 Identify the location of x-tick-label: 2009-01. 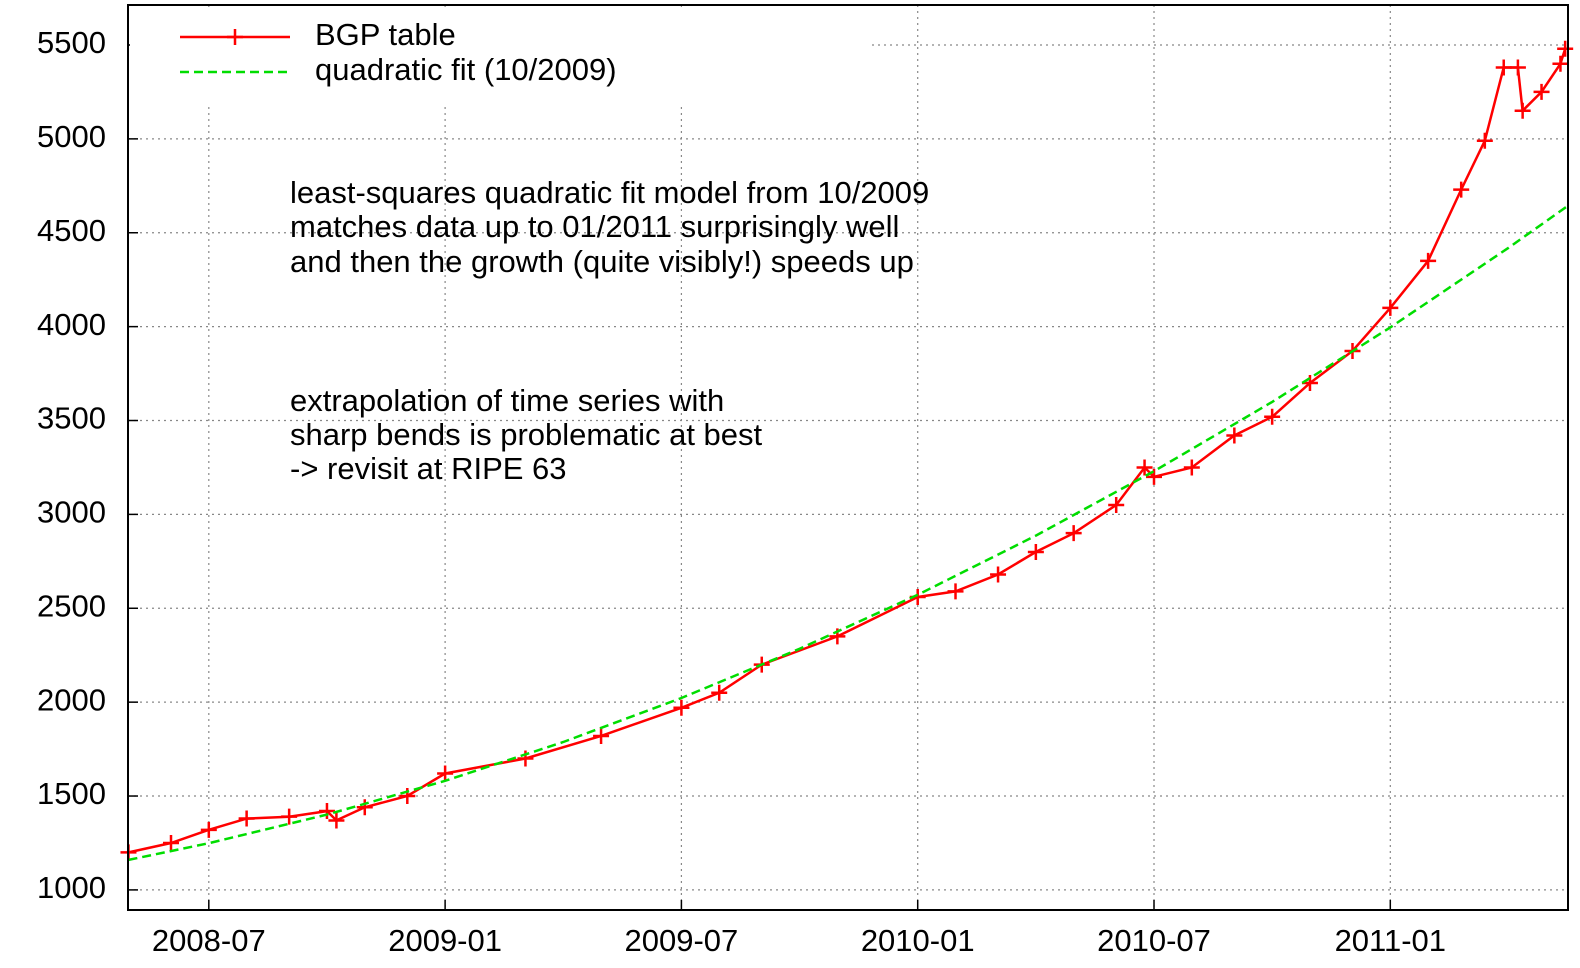
(445, 940).